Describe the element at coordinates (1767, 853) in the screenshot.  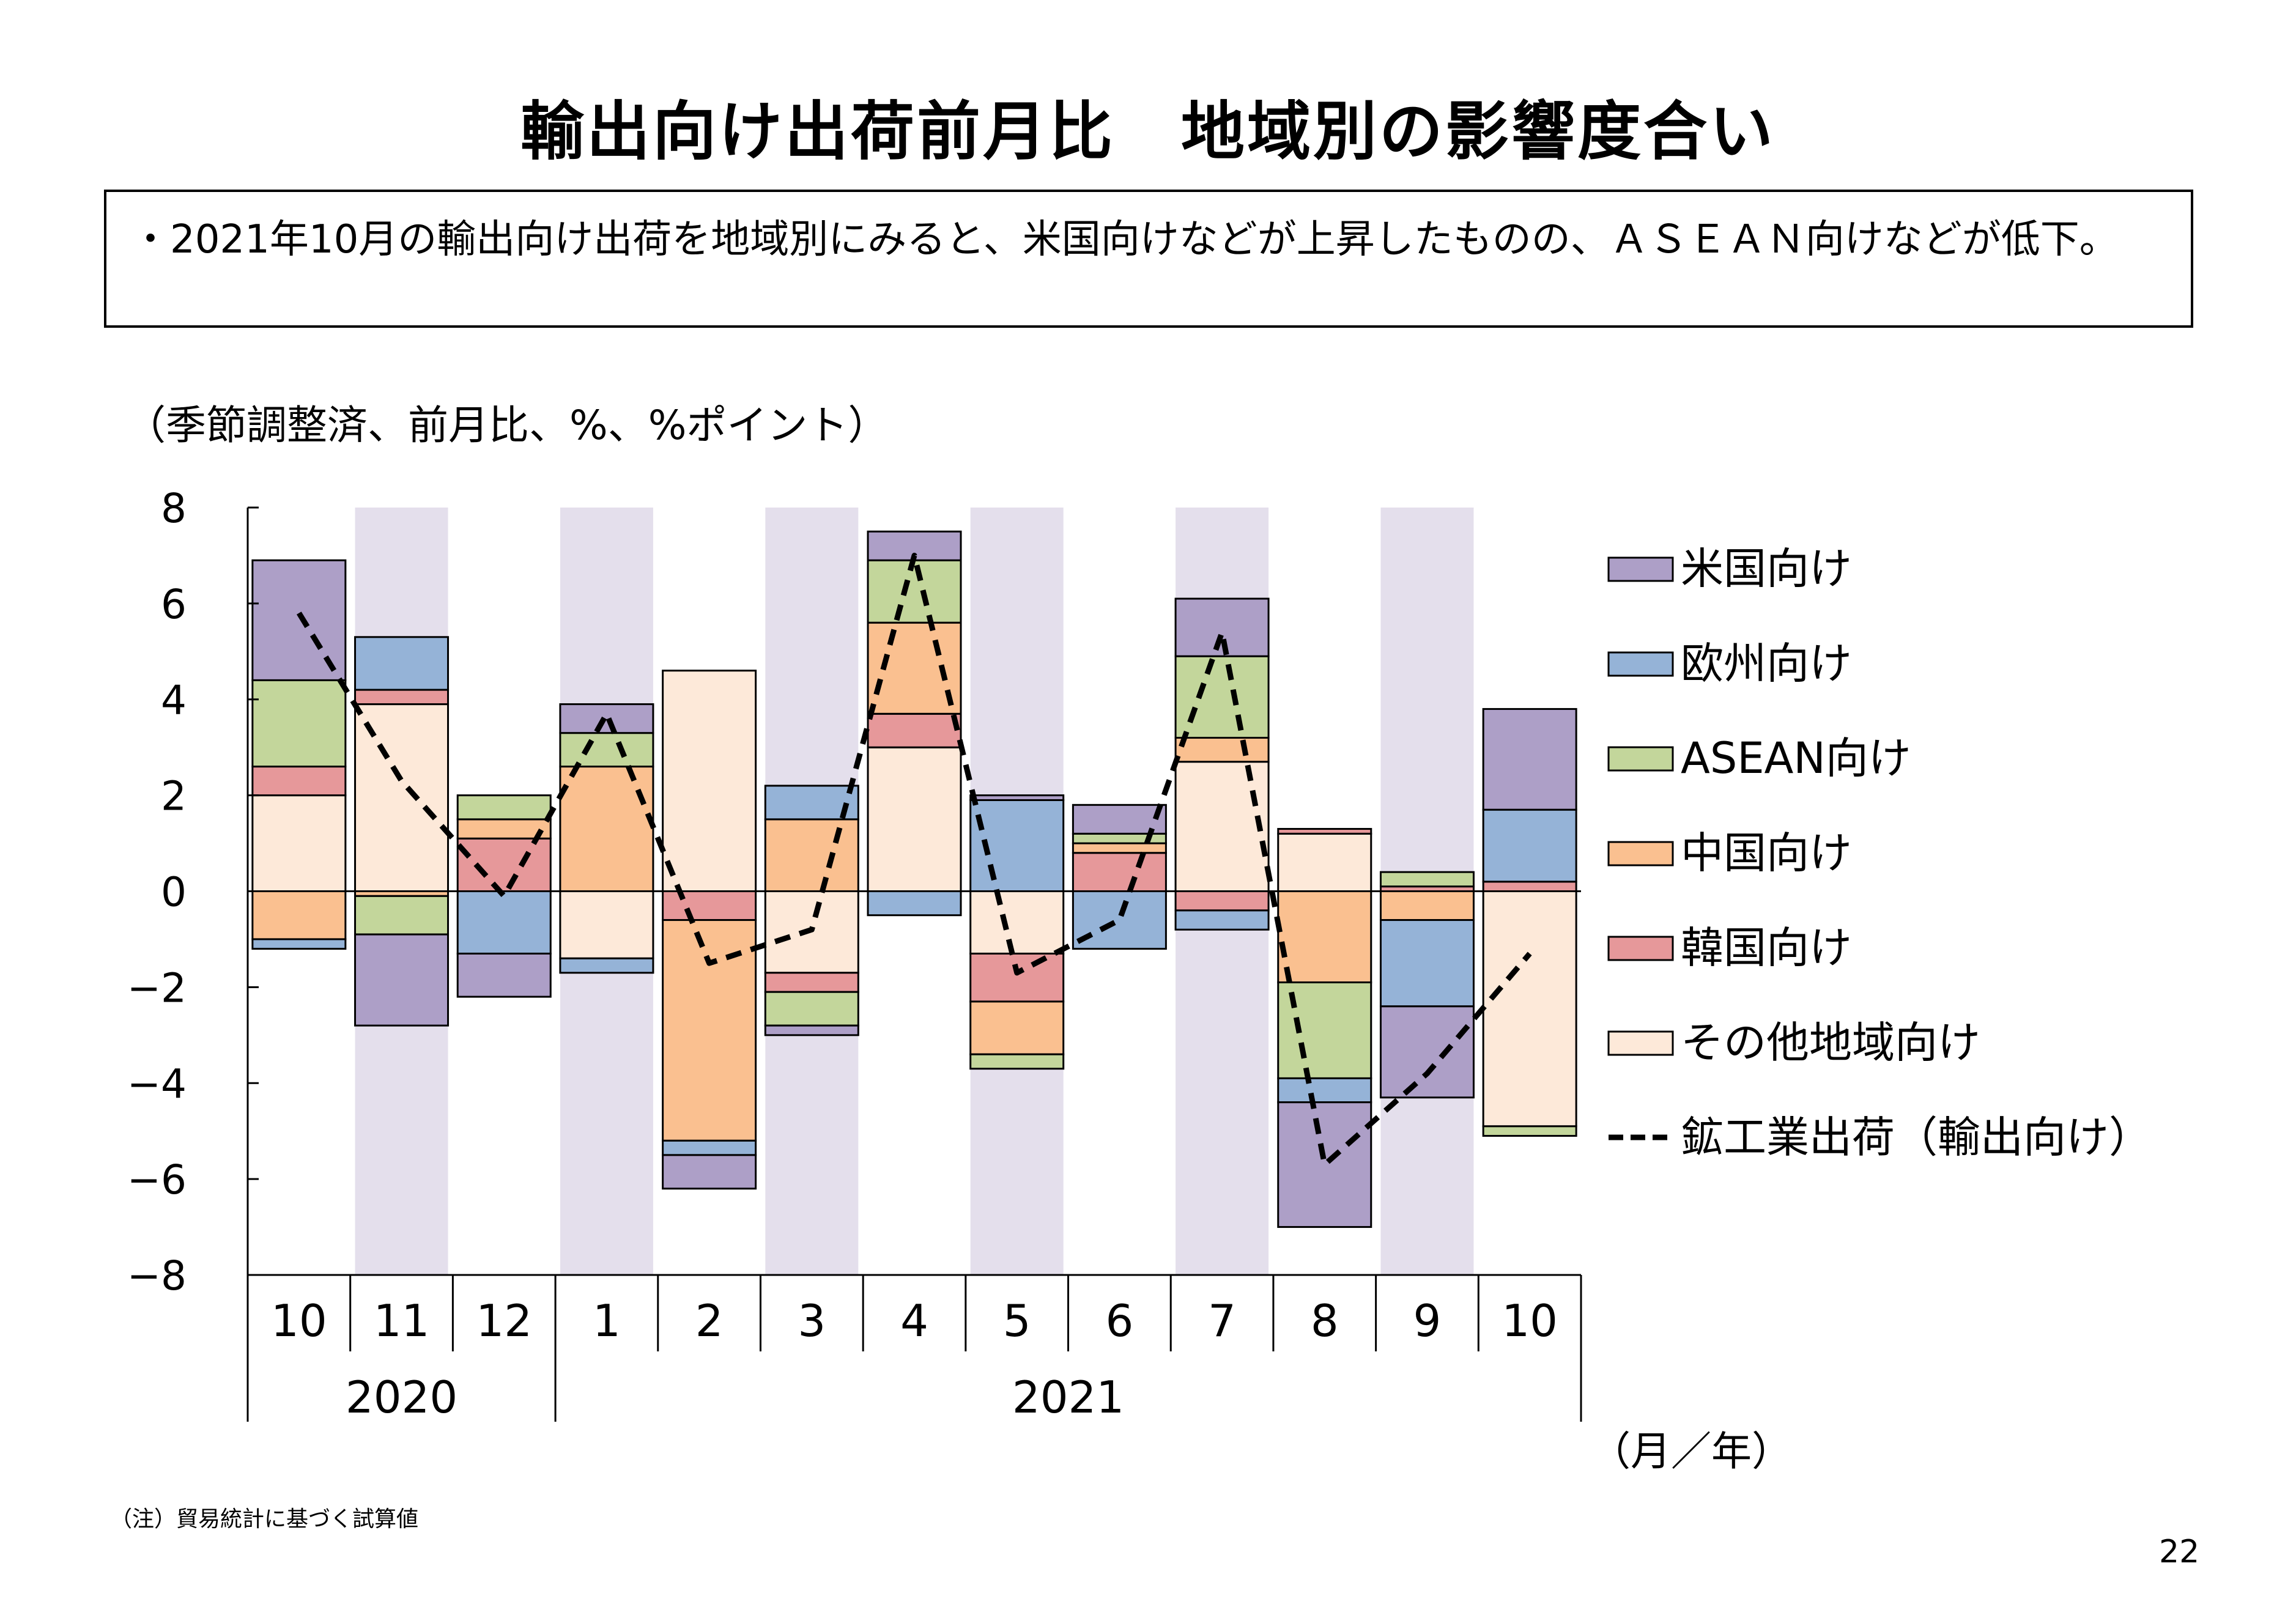
I see `legend-label-china: 中国向け` at that location.